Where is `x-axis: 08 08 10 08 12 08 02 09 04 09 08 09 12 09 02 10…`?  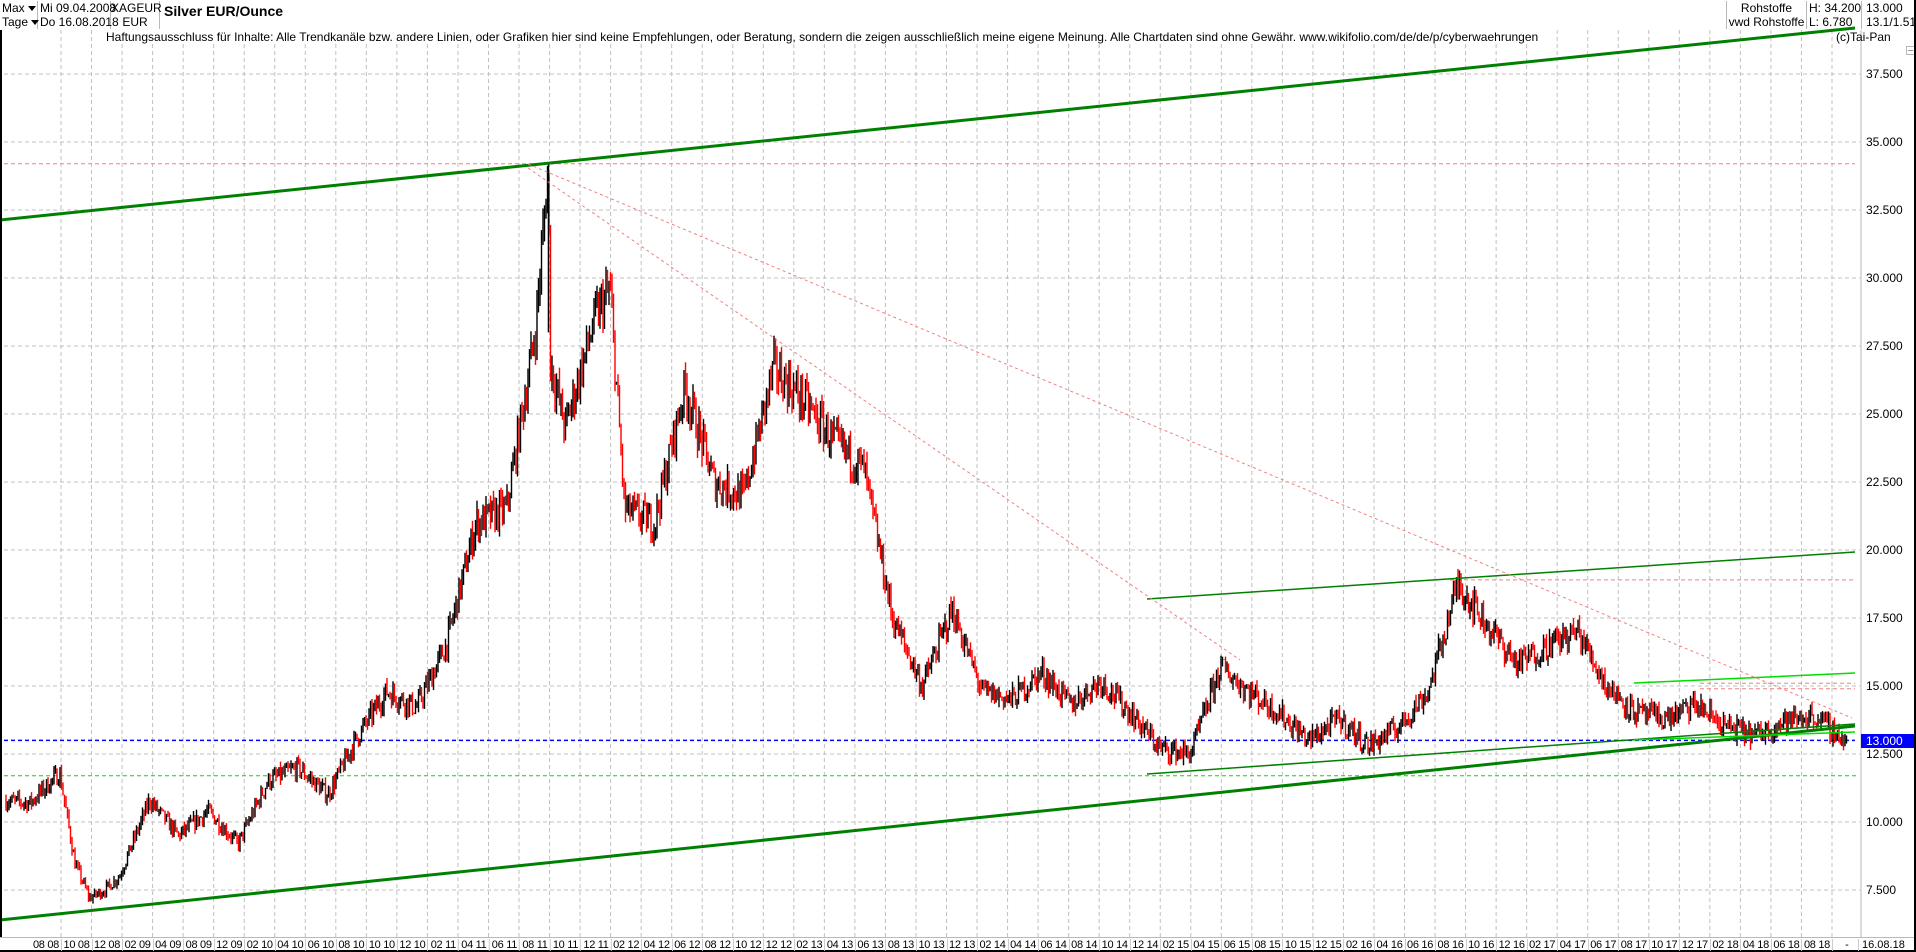 x-axis: 08 08 10 08 12 08 02 09 04 09 08 09 12 09 02 10… is located at coordinates (958, 944).